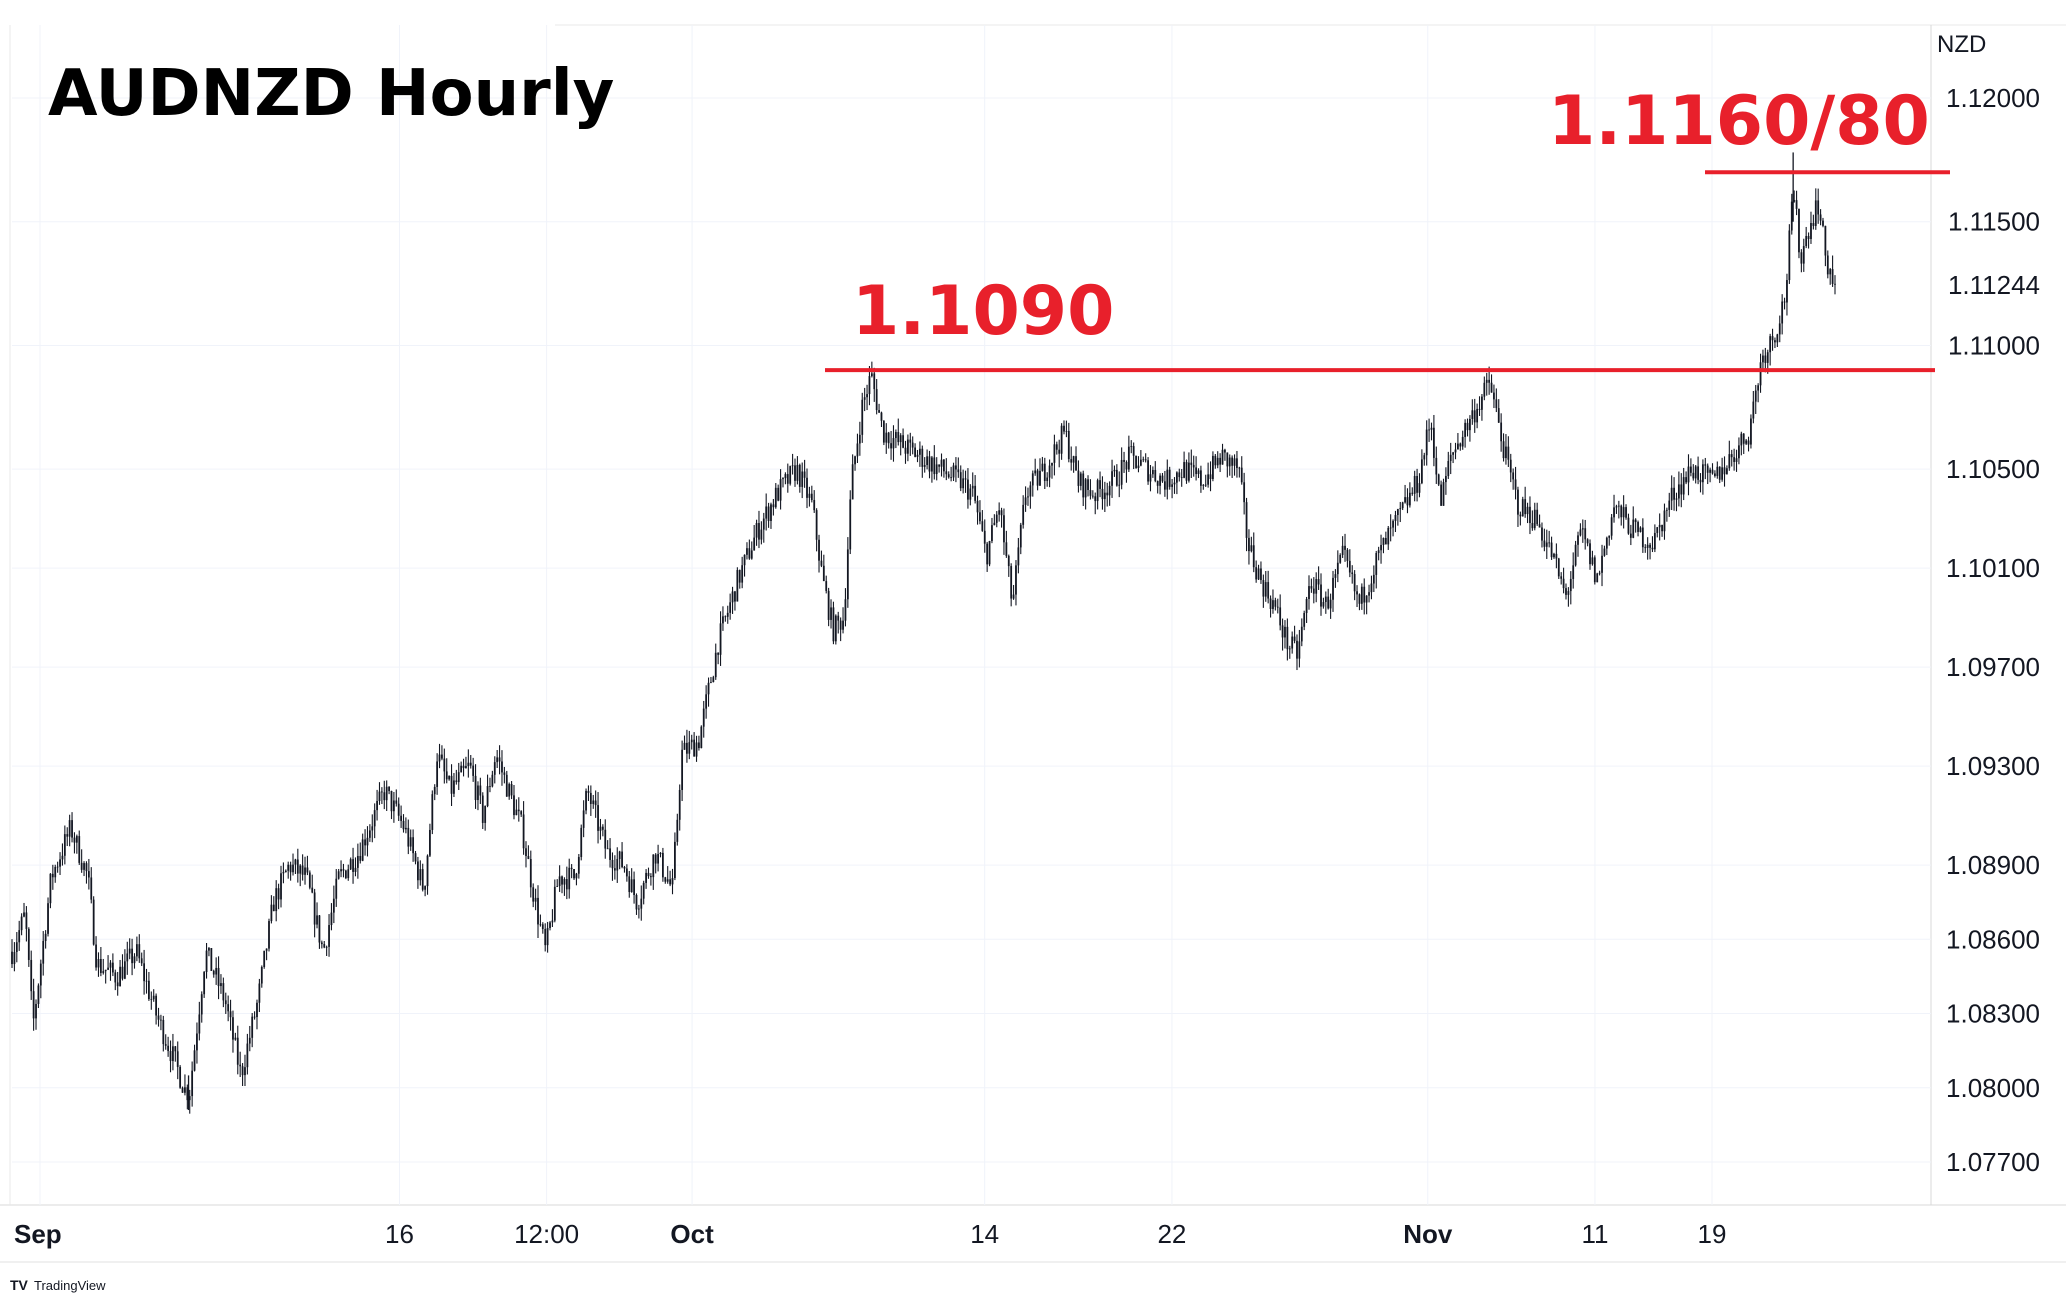  What do you see at coordinates (983, 311) in the screenshot?
I see `level-label: 1.1090` at bounding box center [983, 311].